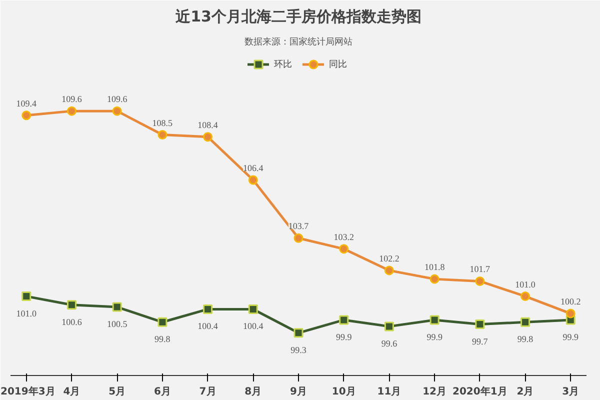  I want to click on legend-label: 同比, so click(338, 64).